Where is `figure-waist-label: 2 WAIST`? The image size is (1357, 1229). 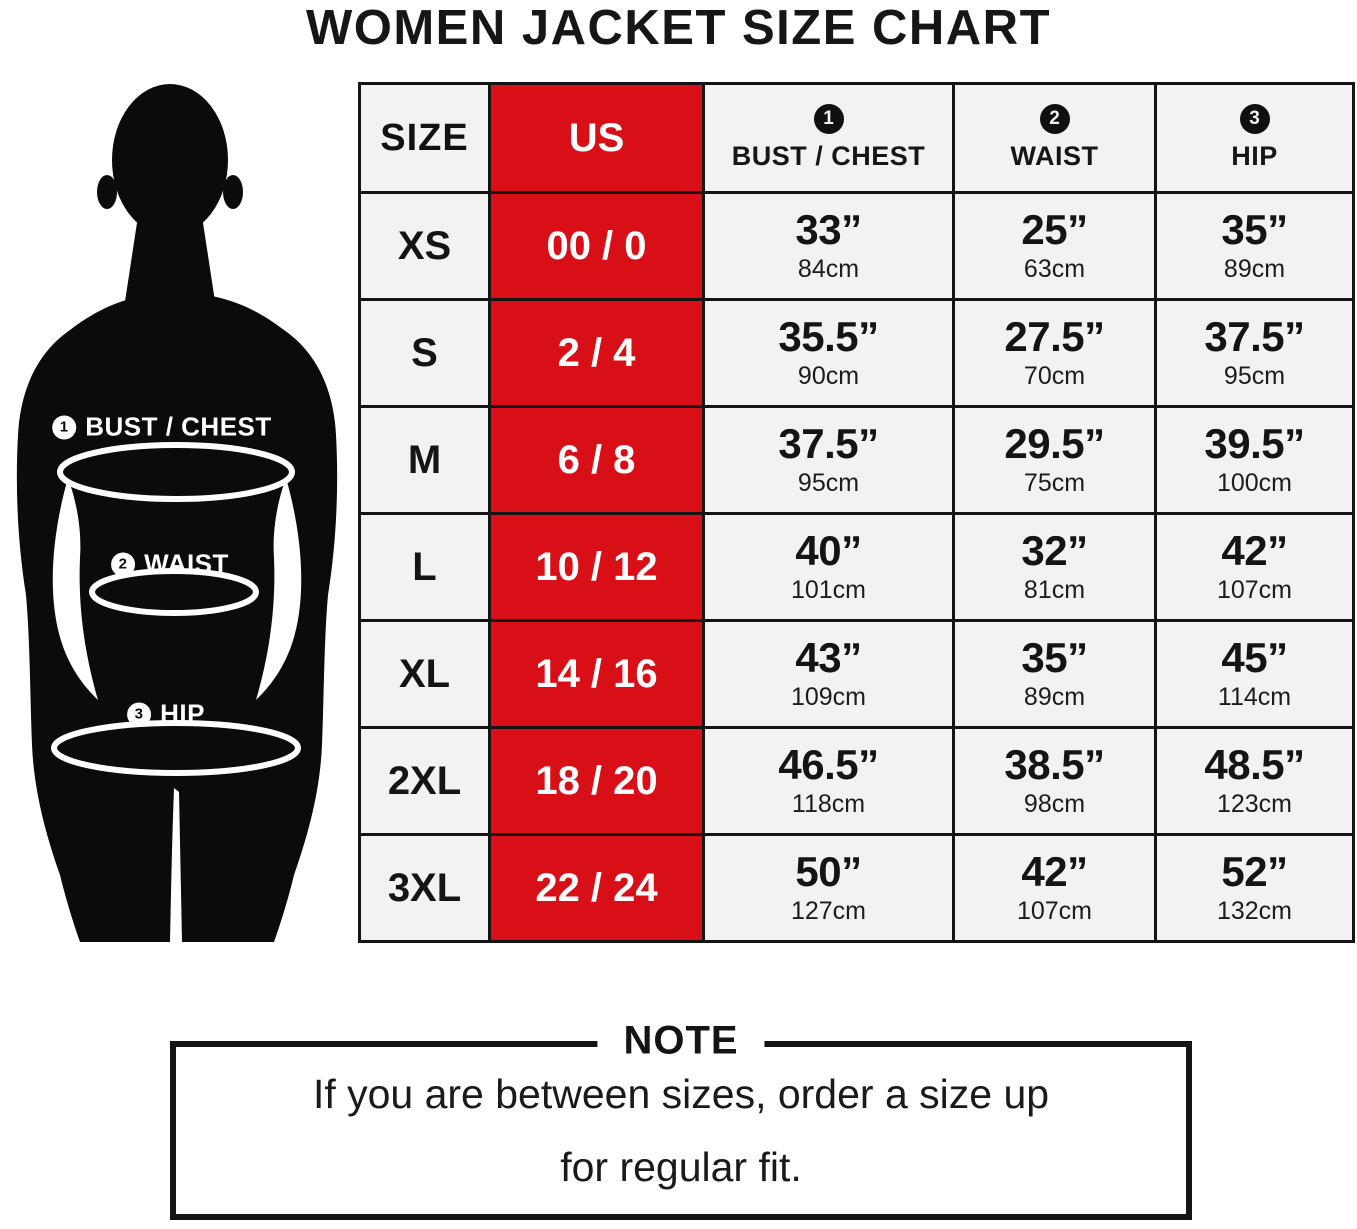 figure-waist-label: 2 WAIST is located at coordinates (170, 564).